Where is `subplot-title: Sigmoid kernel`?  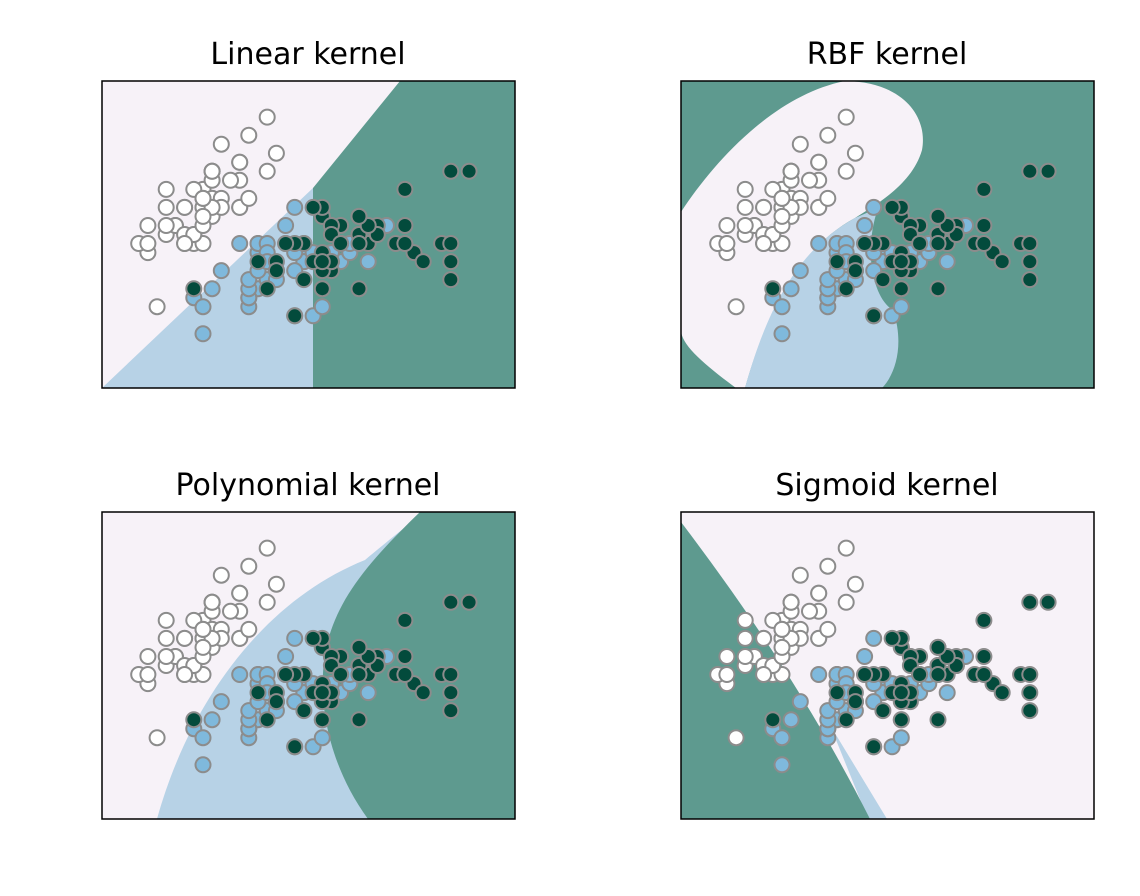 subplot-title: Sigmoid kernel is located at coordinates (886, 485).